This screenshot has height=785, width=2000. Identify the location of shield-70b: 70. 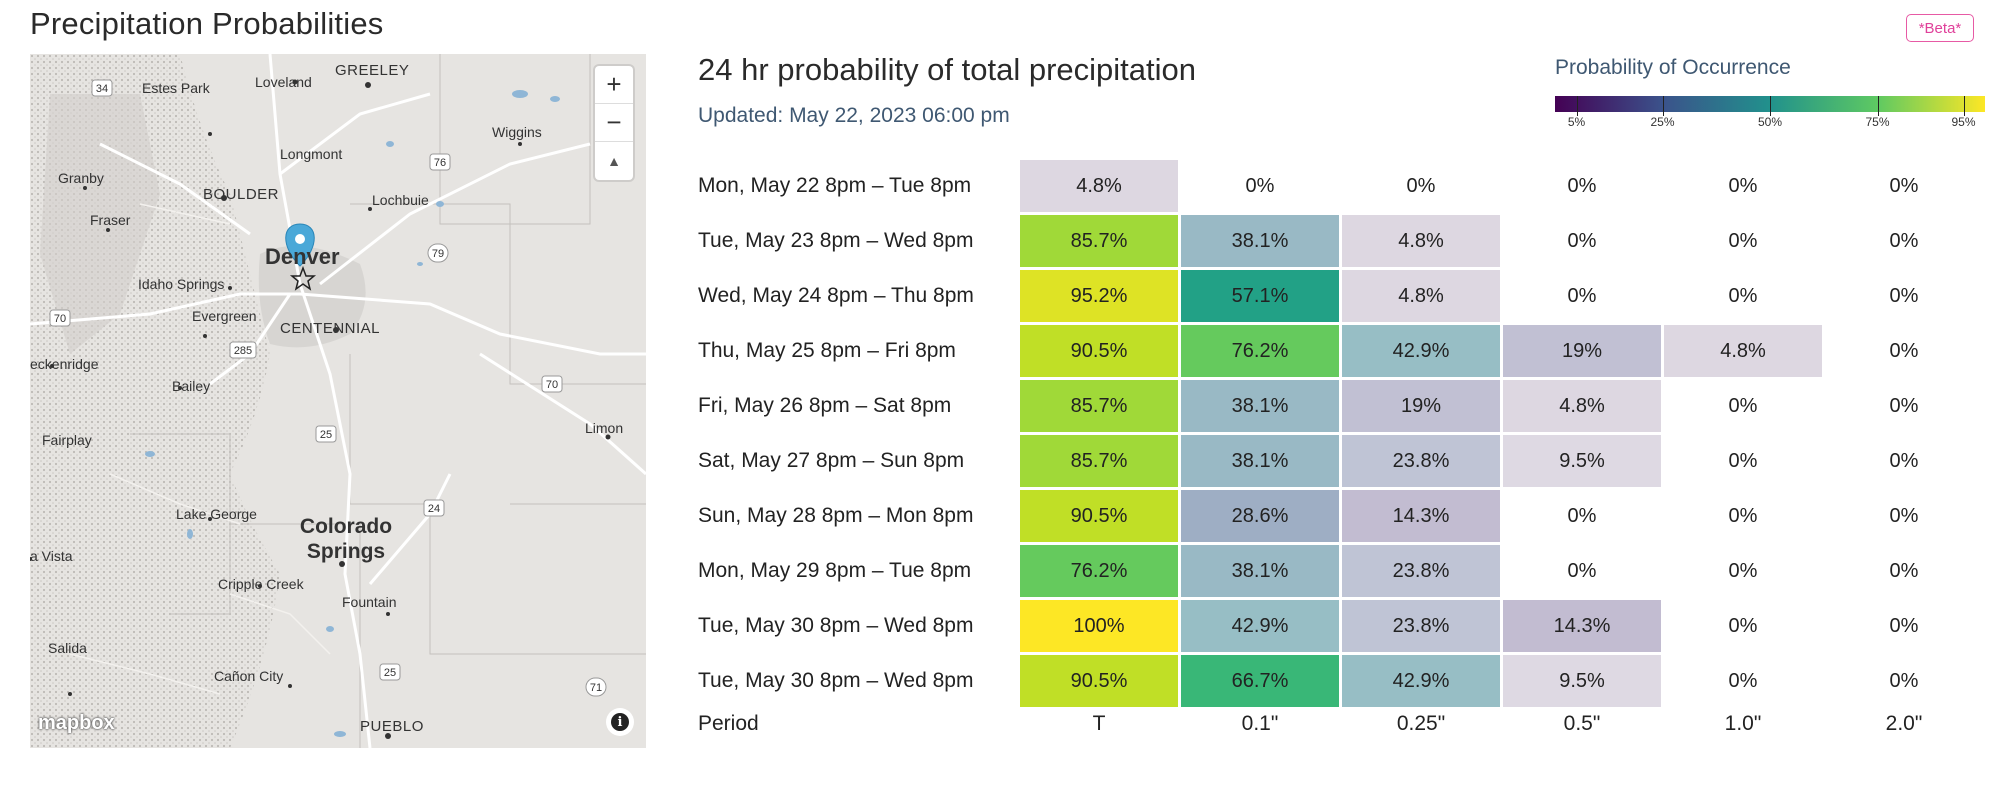
(552, 385).